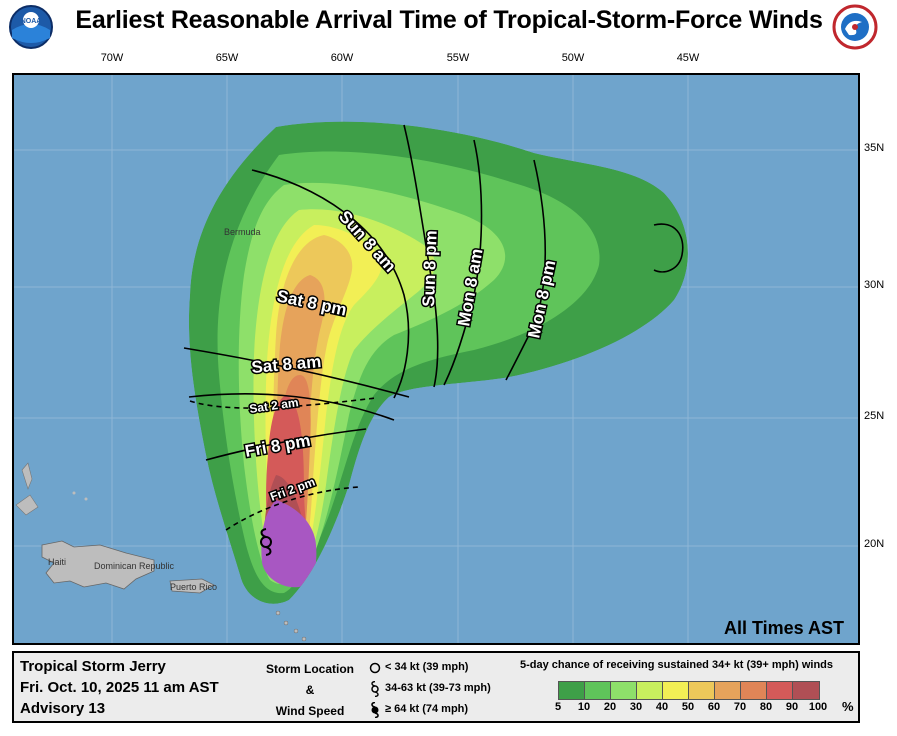 The width and height of the screenshot is (897, 736). What do you see at coordinates (848, 706) in the screenshot?
I see `percent-sign: %` at bounding box center [848, 706].